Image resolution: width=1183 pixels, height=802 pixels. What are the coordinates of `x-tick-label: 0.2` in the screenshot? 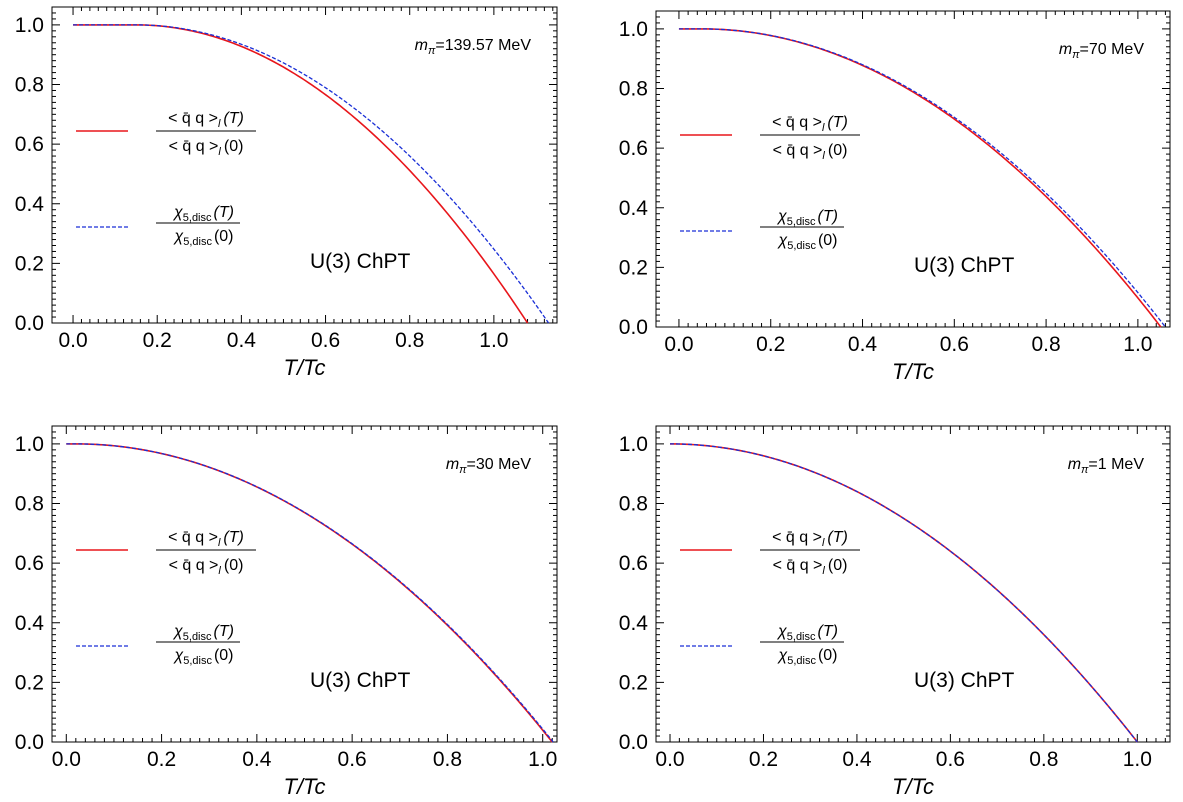 It's located at (161, 759).